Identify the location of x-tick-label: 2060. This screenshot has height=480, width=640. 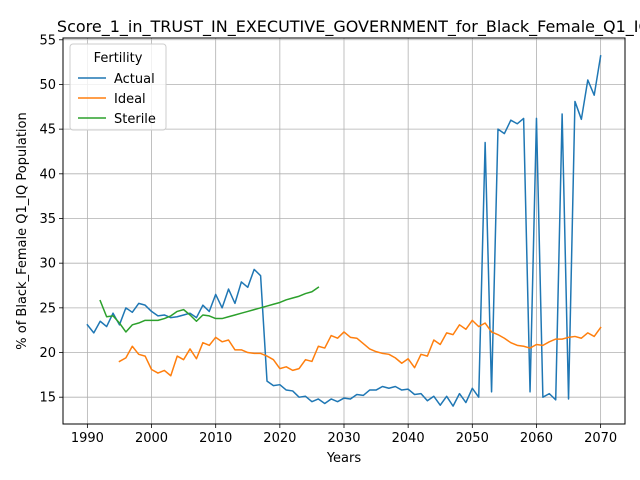
(536, 438).